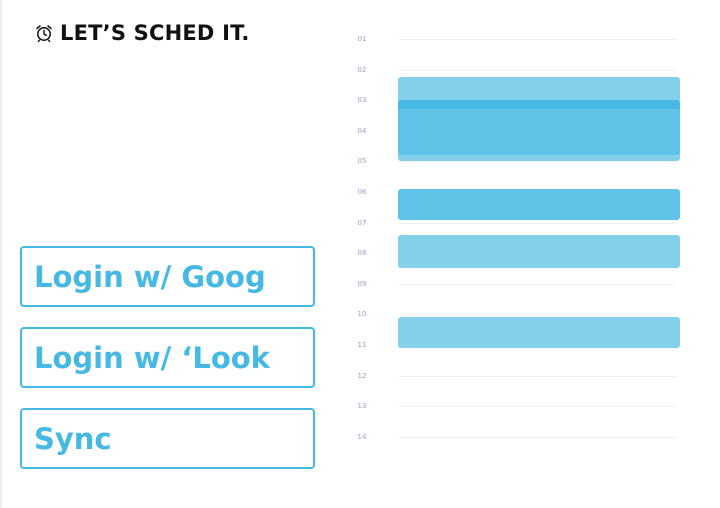 The width and height of the screenshot is (720, 508). I want to click on hour-label: 11, so click(362, 345).